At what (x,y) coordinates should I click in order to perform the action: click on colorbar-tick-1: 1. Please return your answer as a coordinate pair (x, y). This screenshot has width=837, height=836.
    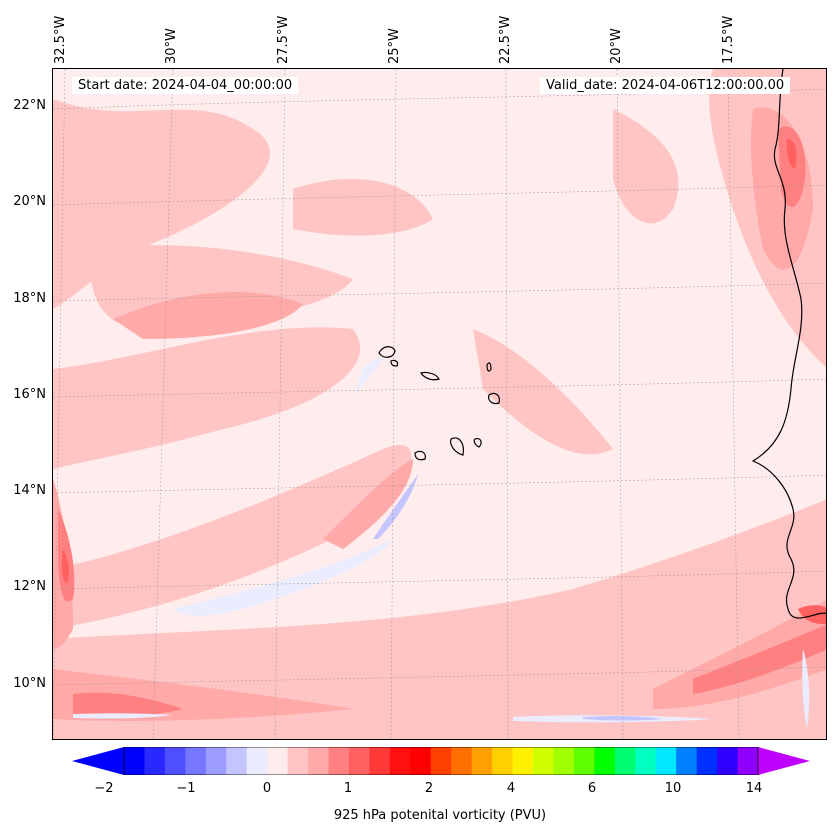
    Looking at the image, I should click on (348, 788).